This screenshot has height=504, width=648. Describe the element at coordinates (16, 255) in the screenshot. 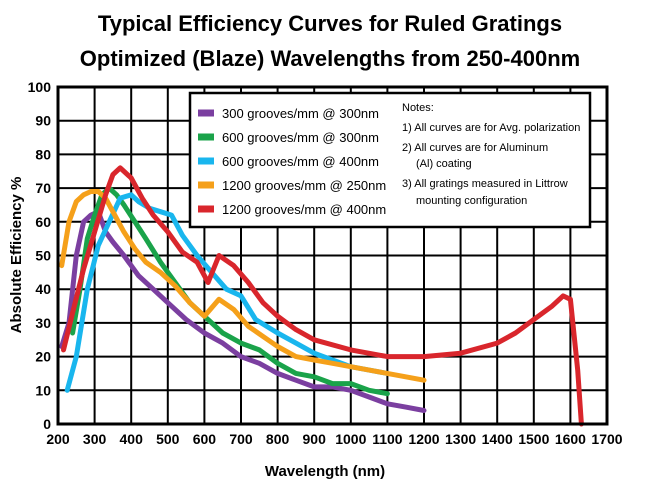

I see `y-axis-label: Absolute Efficiency %` at that location.